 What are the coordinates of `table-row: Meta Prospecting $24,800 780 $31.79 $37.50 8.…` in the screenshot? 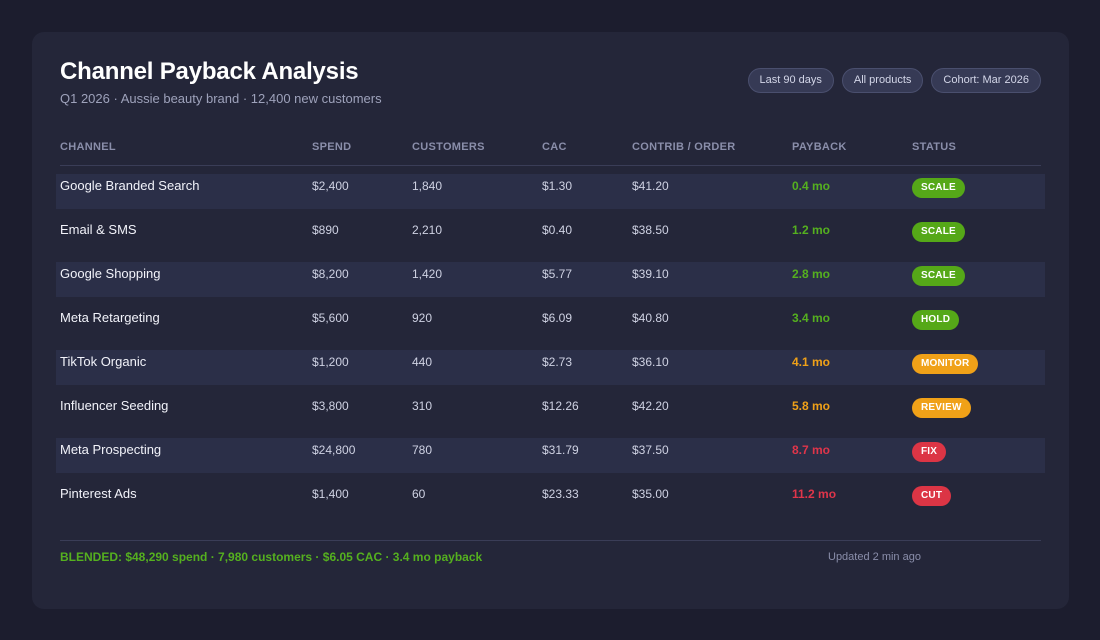 It's located at (550, 455).